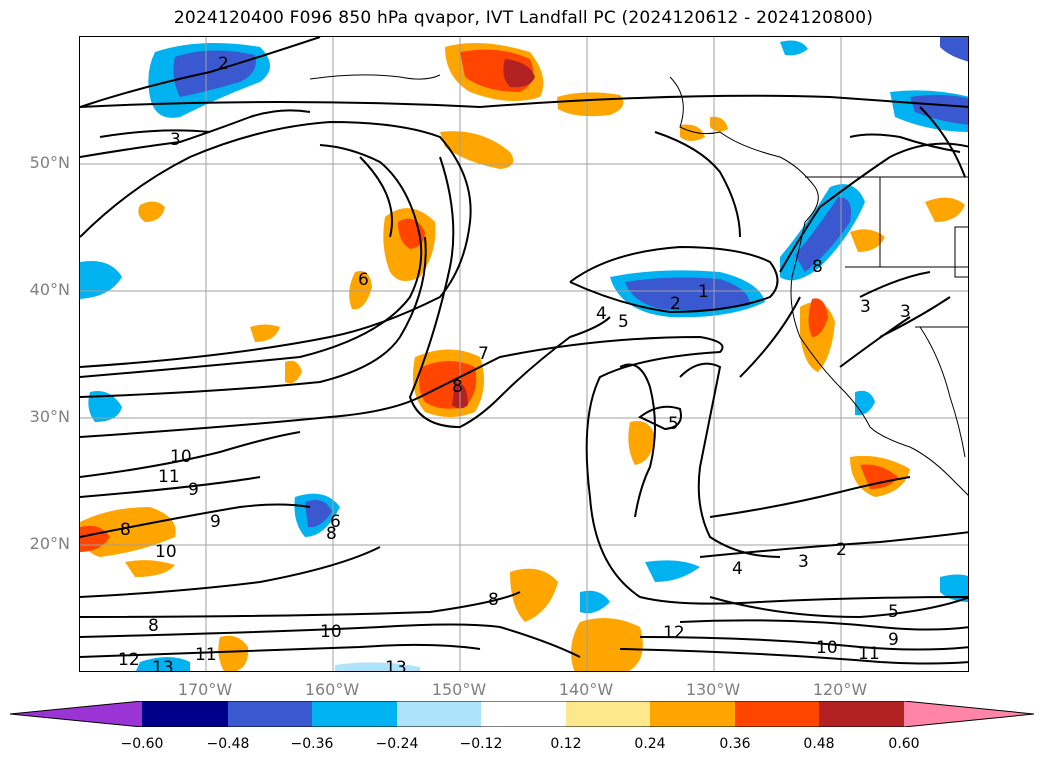 This screenshot has width=1047, height=765. What do you see at coordinates (205, 689) in the screenshot?
I see `lon-label-170w: 170°W` at bounding box center [205, 689].